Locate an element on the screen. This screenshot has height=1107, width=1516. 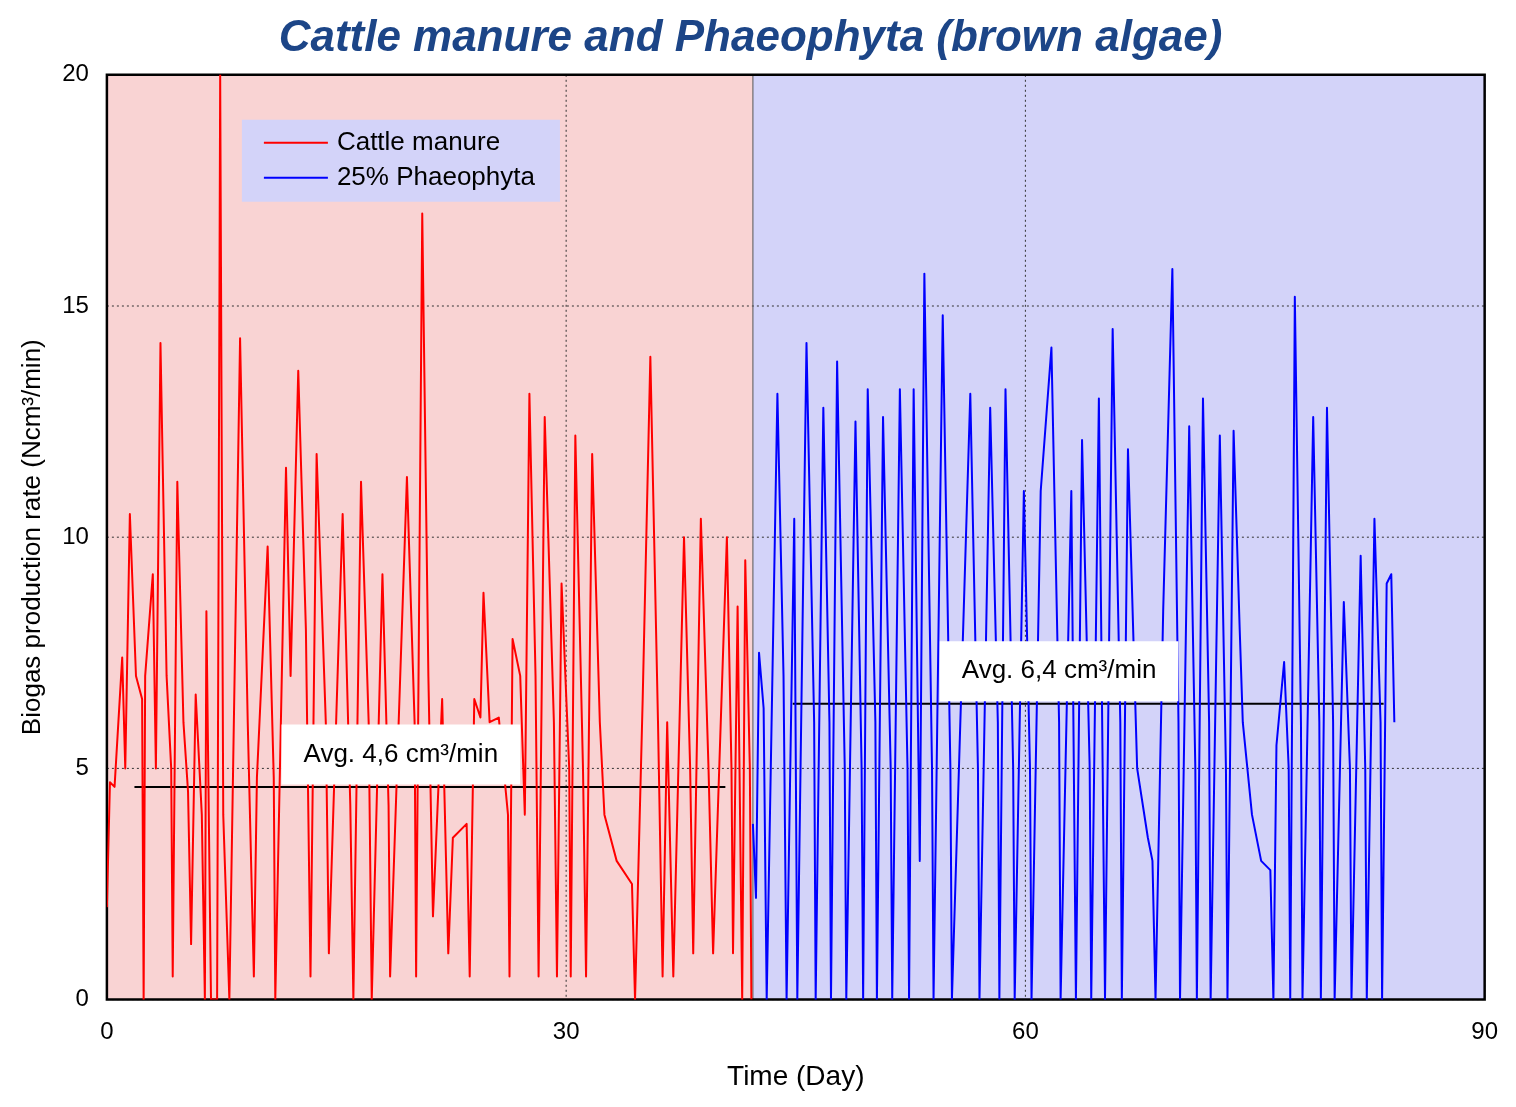
y-tick-label: 0 is located at coordinates (82, 998).